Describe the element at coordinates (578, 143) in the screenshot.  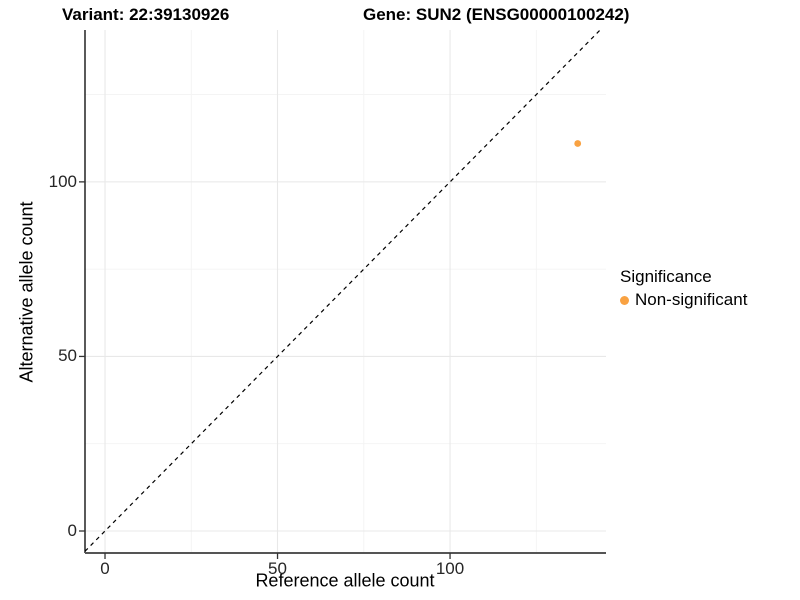
I see `data-point` at that location.